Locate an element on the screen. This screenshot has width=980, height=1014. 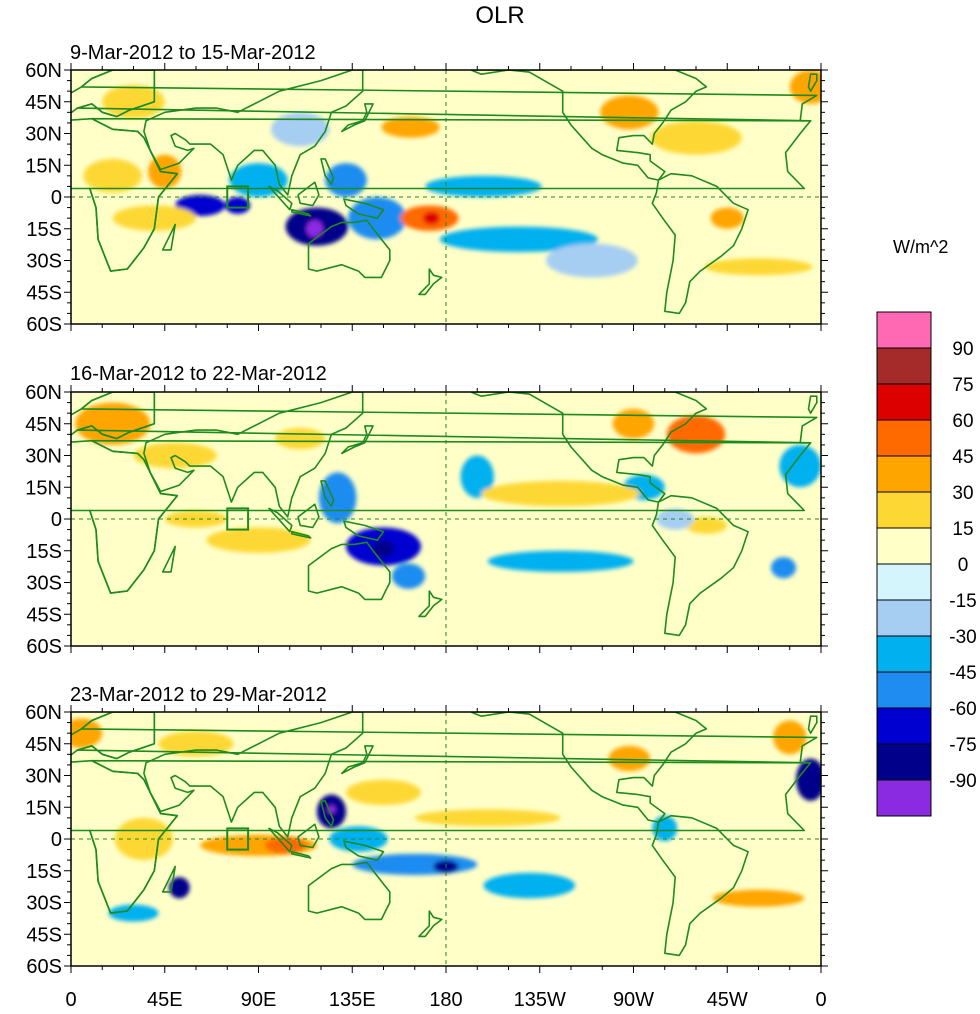
lat-tick-label: 0 is located at coordinates (56, 198).